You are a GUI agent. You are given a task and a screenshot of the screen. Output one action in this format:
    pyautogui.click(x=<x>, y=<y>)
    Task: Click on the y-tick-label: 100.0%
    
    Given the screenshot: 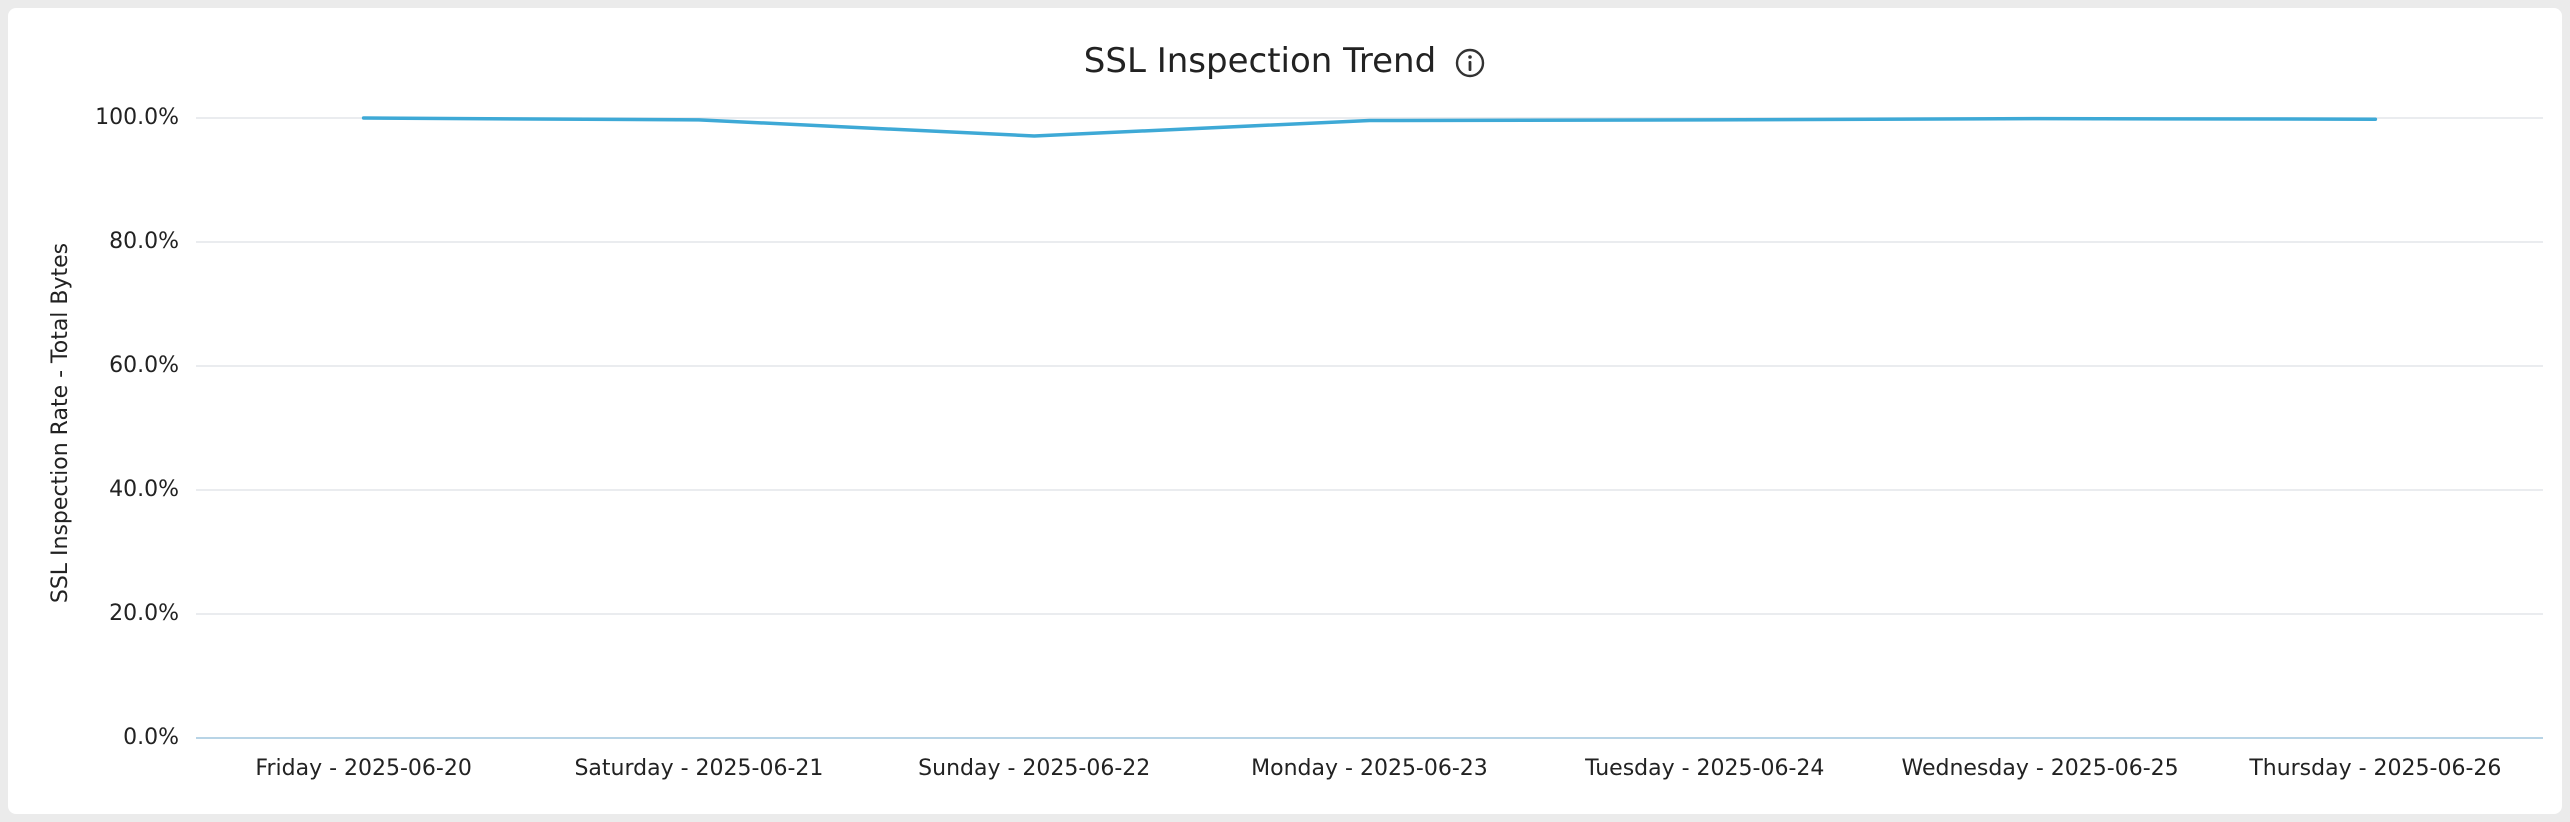 What is the action you would take?
    pyautogui.click(x=137, y=117)
    